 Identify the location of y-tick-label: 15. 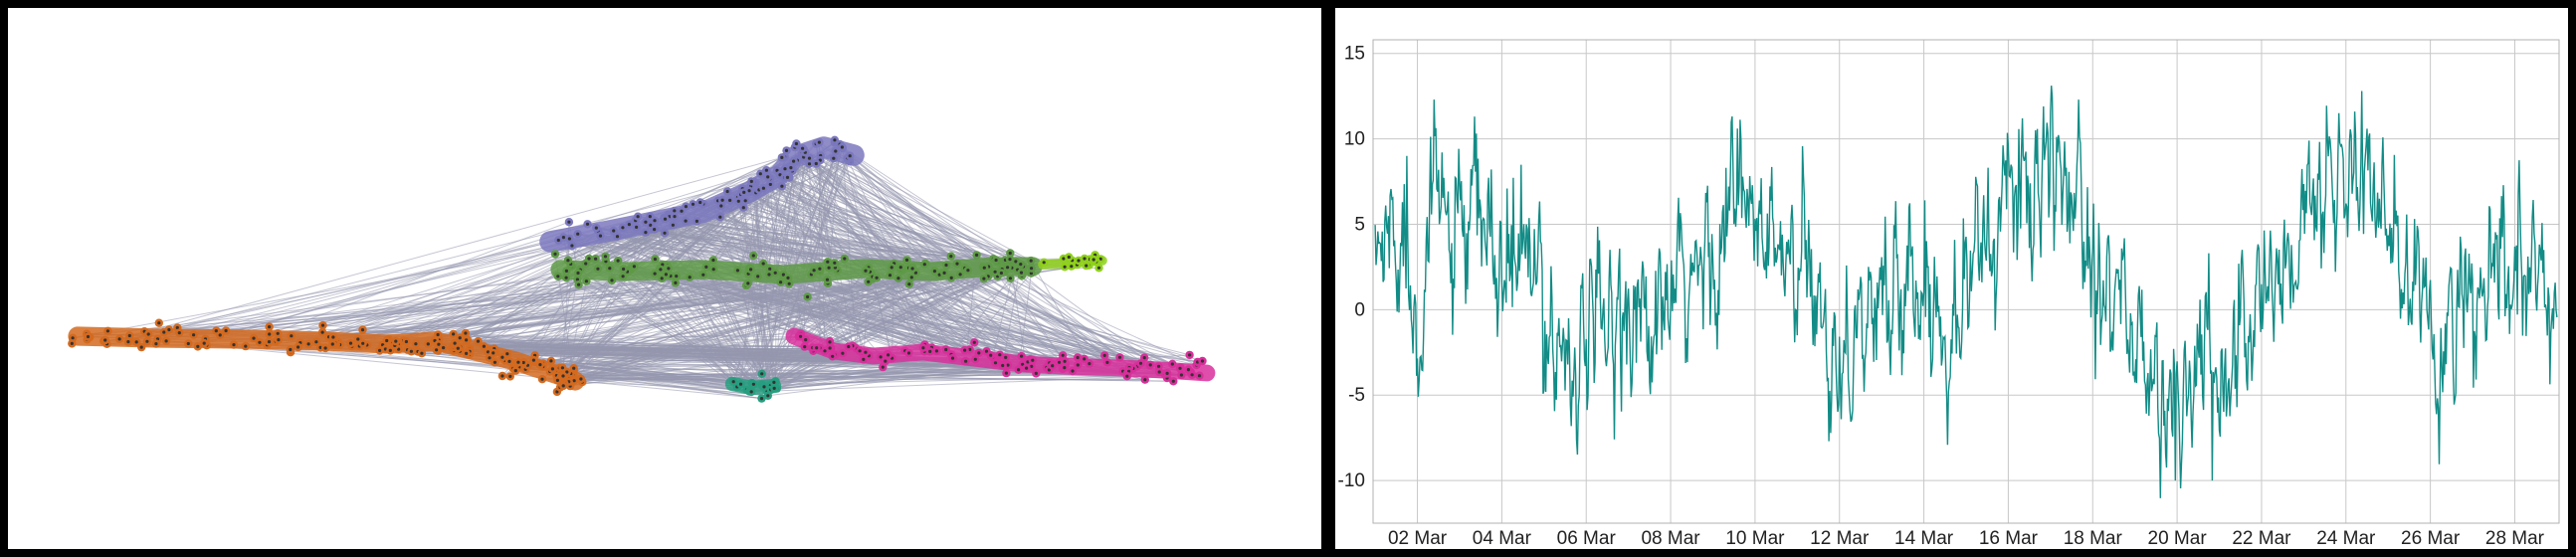
(1354, 54).